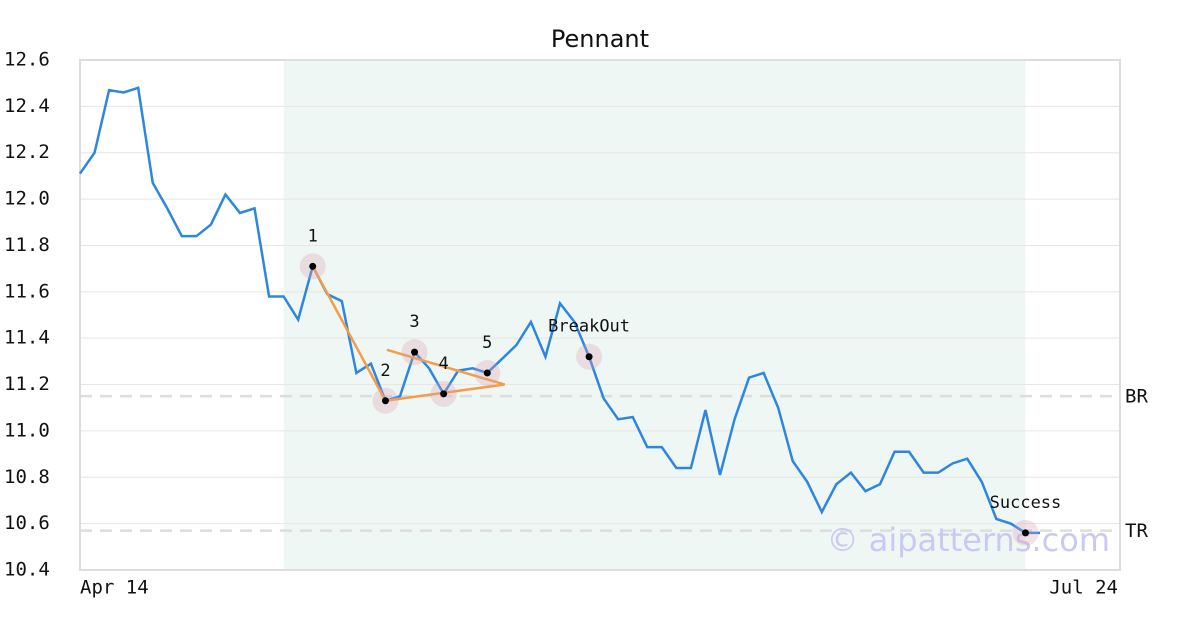 The image size is (1200, 630). Describe the element at coordinates (27, 477) in the screenshot. I see `y-tick-label: 10.8` at that location.